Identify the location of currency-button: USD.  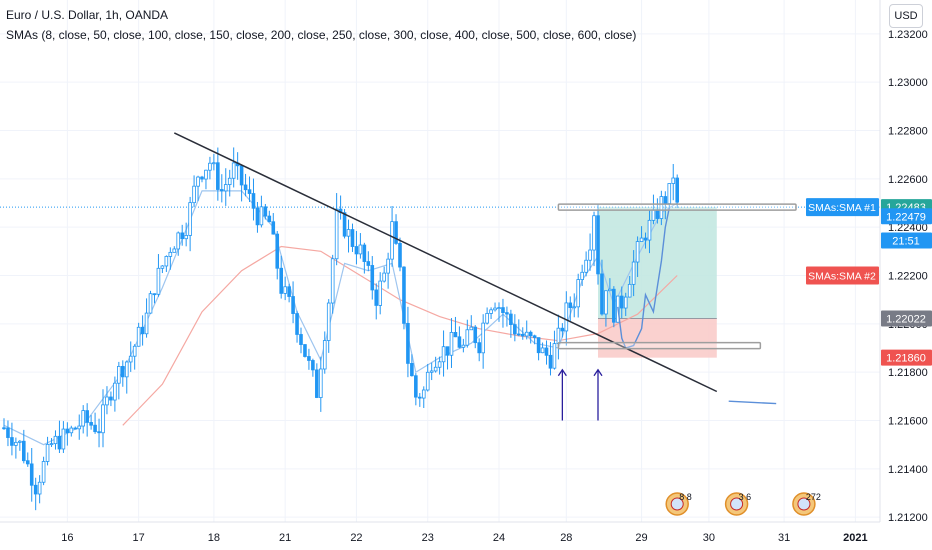
(906, 16).